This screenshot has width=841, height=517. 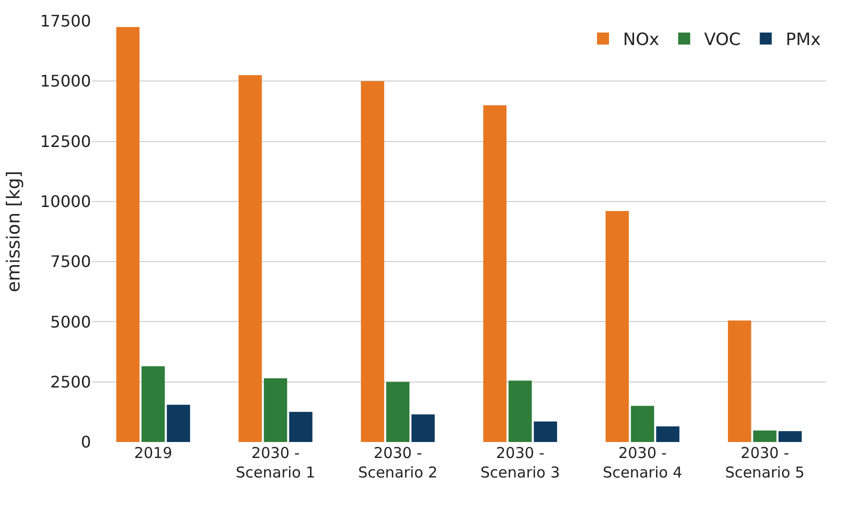 I want to click on y-axis-title: emission [kg], so click(x=13, y=231).